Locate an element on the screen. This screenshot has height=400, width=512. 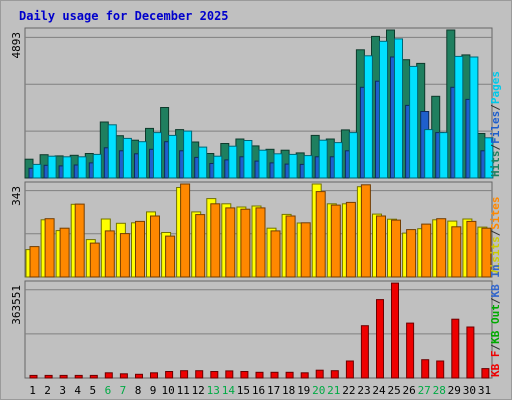
y-axis-max-label-kb: 363551 is located at coordinates (16, 305).